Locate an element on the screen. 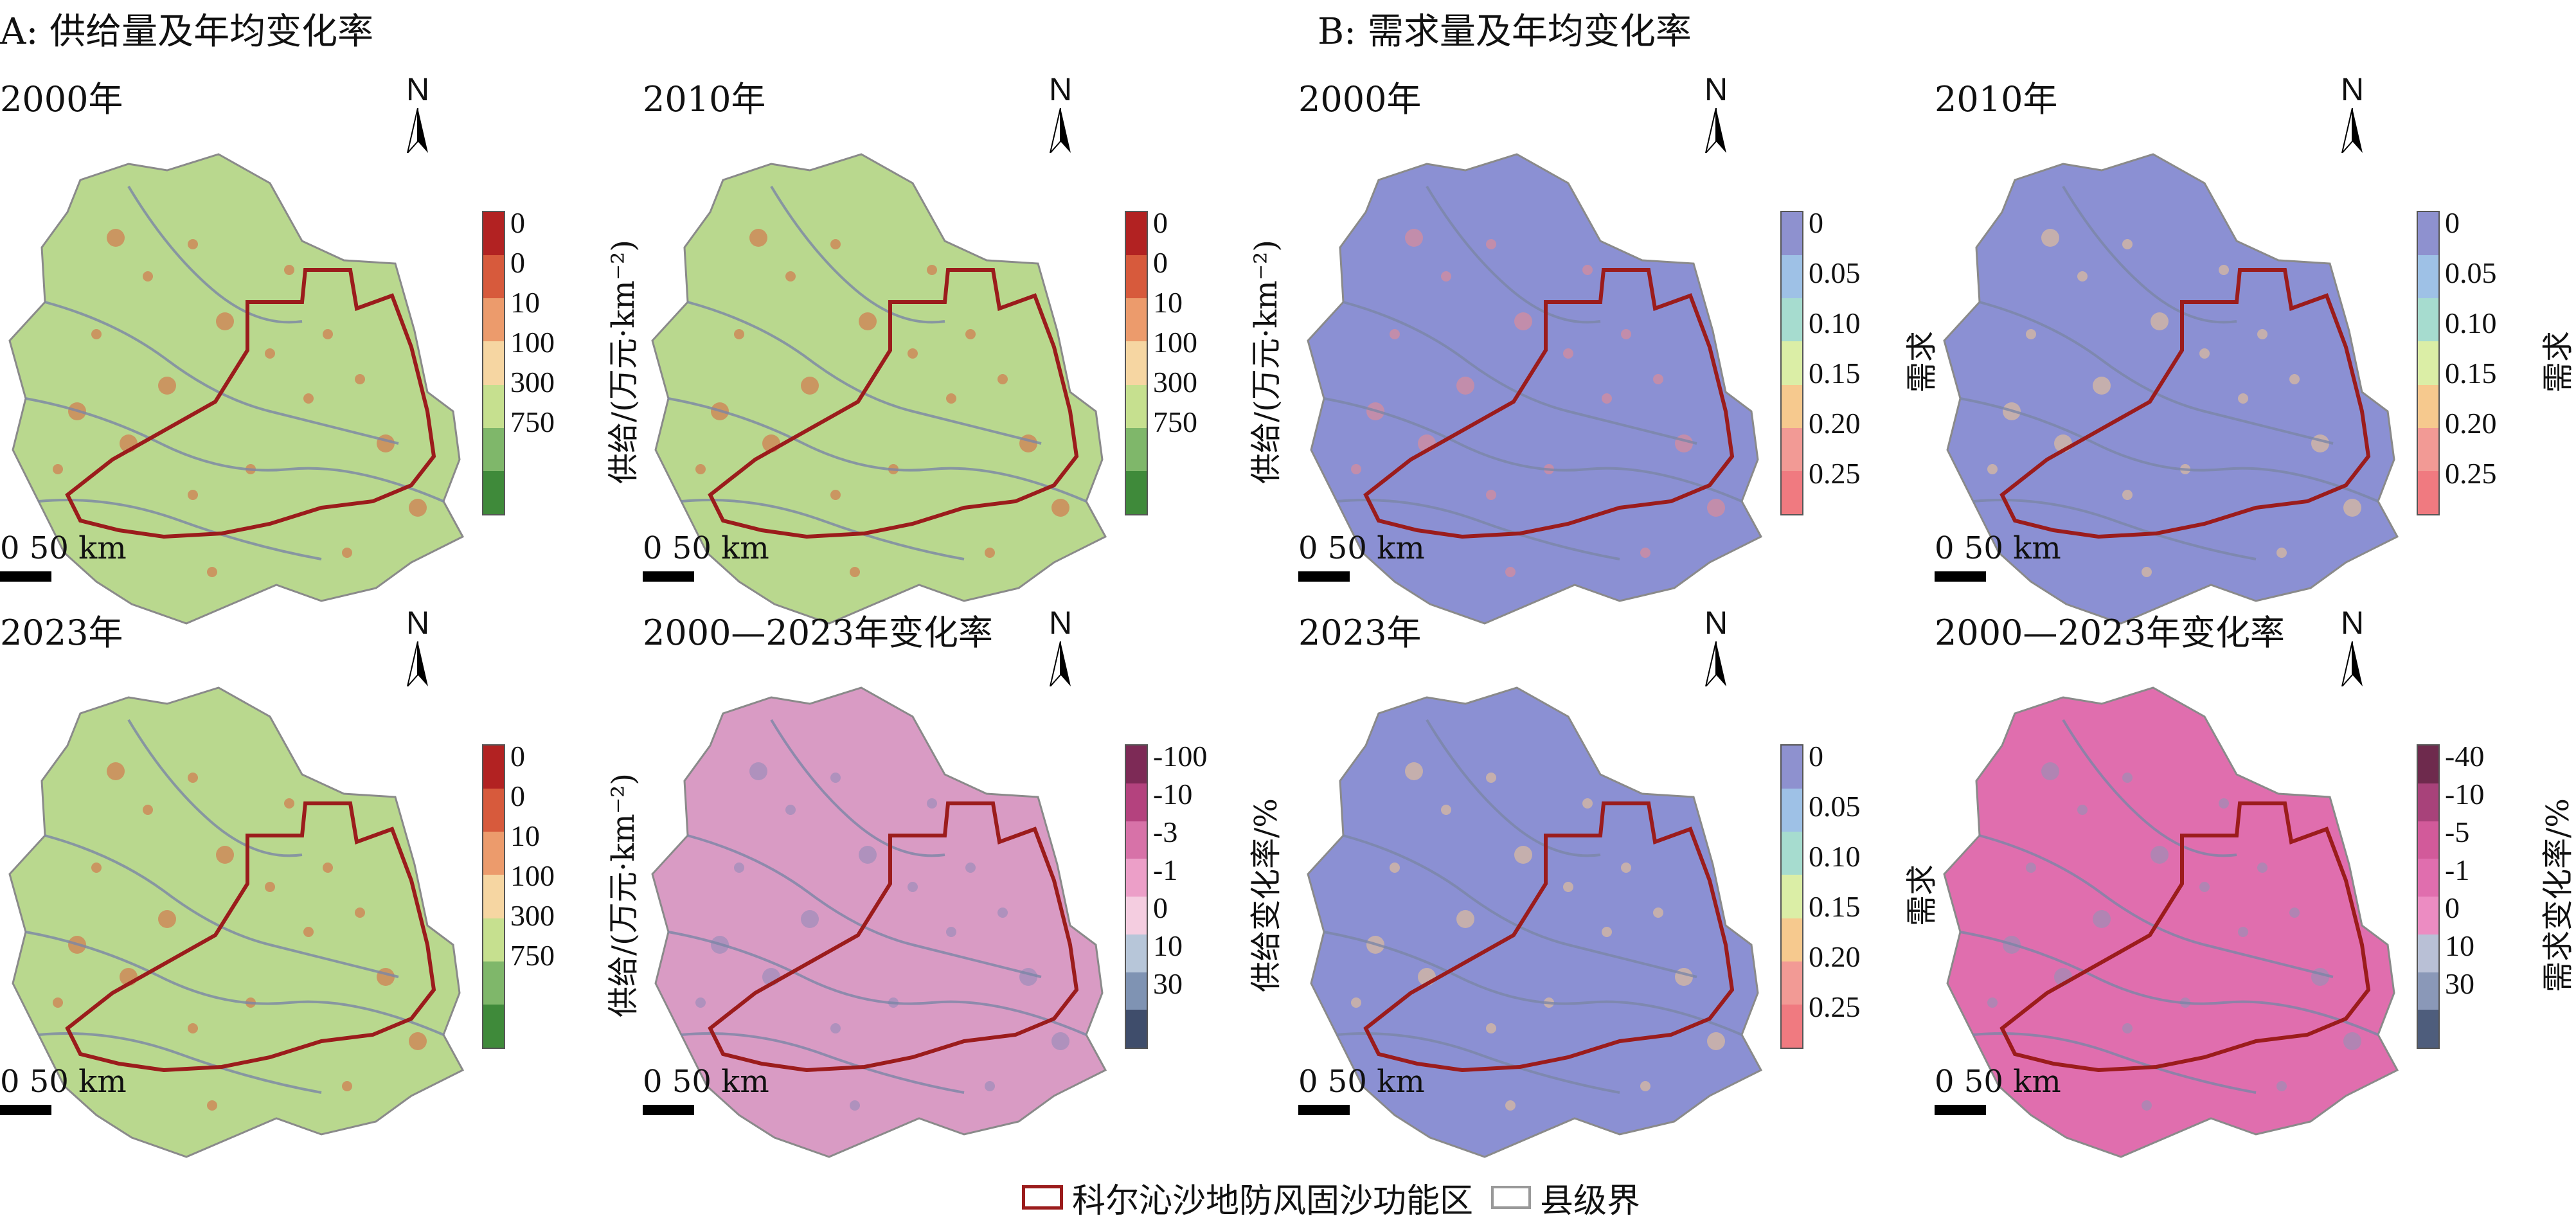 This screenshot has width=2576, height=1225. color-legend: 0 0.05 0.10 0.15 0.20 0.25 需求 is located at coordinates (1863, 362).